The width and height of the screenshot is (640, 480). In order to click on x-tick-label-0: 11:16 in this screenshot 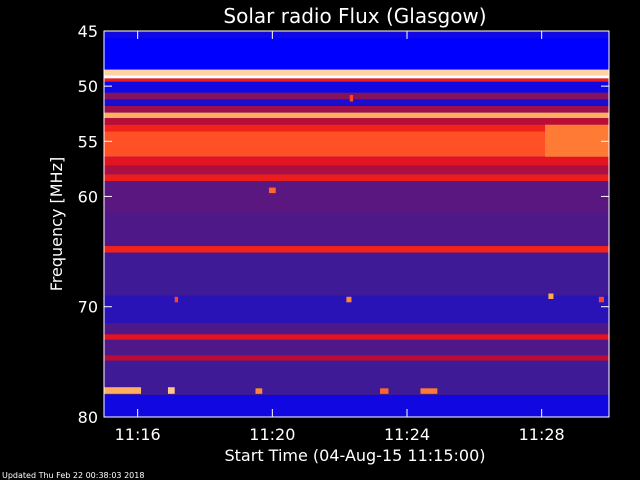, I will do `click(138, 434)`.